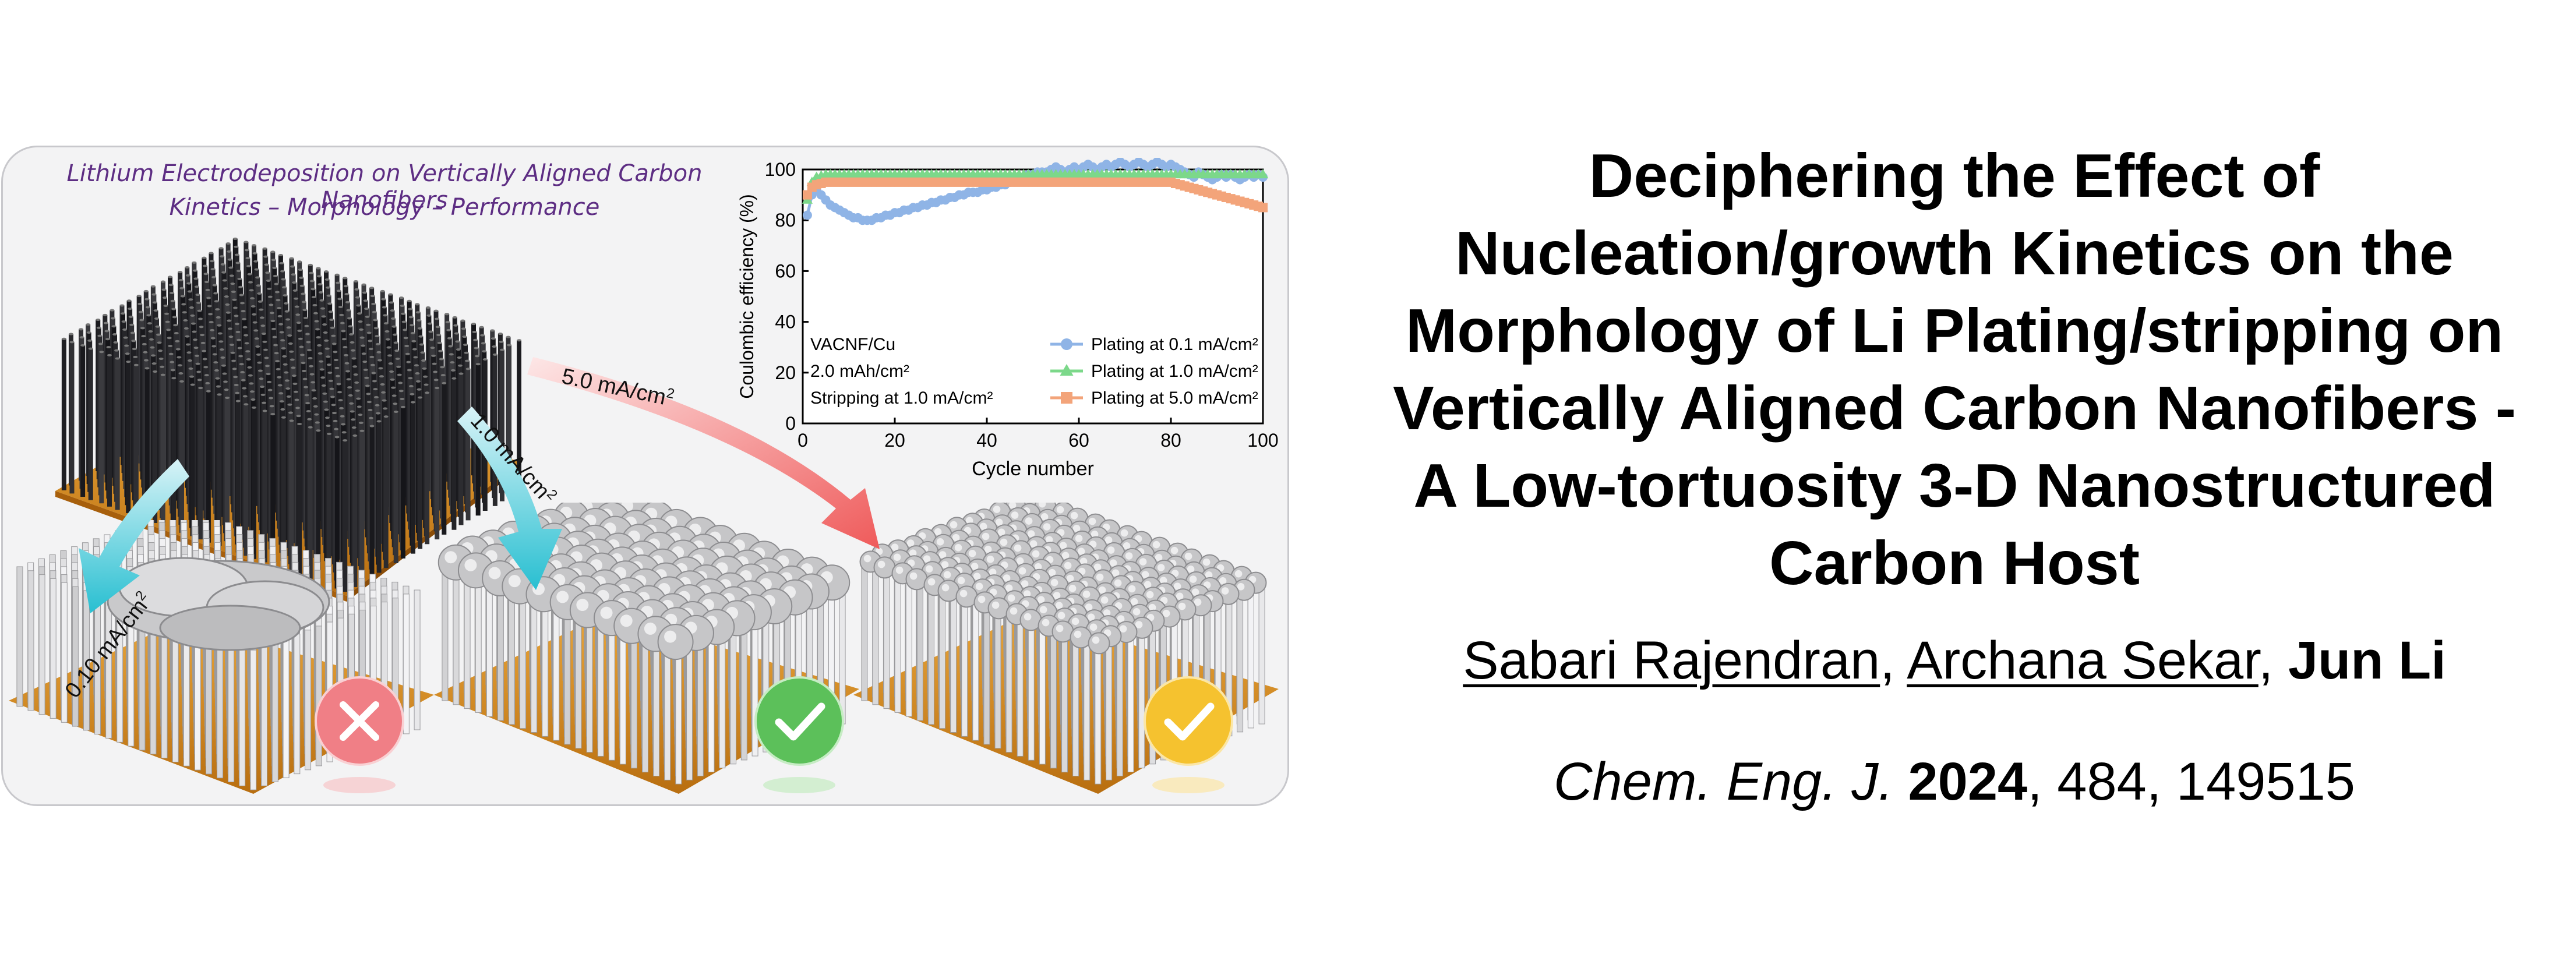 The width and height of the screenshot is (2576, 961). What do you see at coordinates (987, 440) in the screenshot?
I see `x-tick-label: 40` at bounding box center [987, 440].